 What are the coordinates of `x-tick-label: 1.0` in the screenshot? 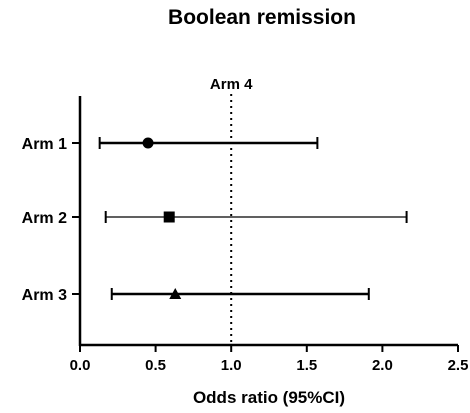 It's located at (231, 365).